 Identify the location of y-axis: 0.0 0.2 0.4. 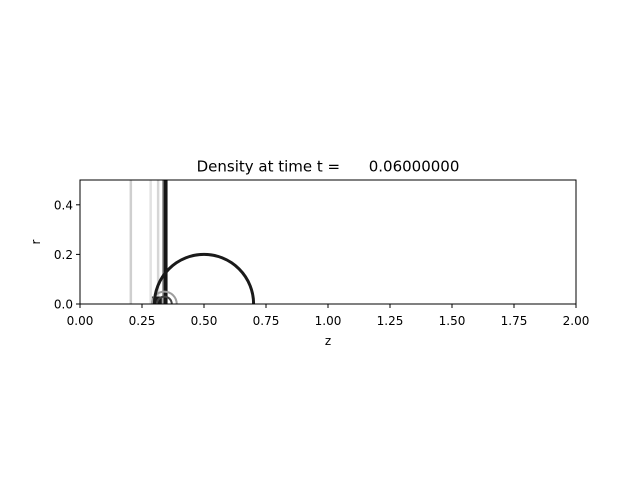
(67, 255).